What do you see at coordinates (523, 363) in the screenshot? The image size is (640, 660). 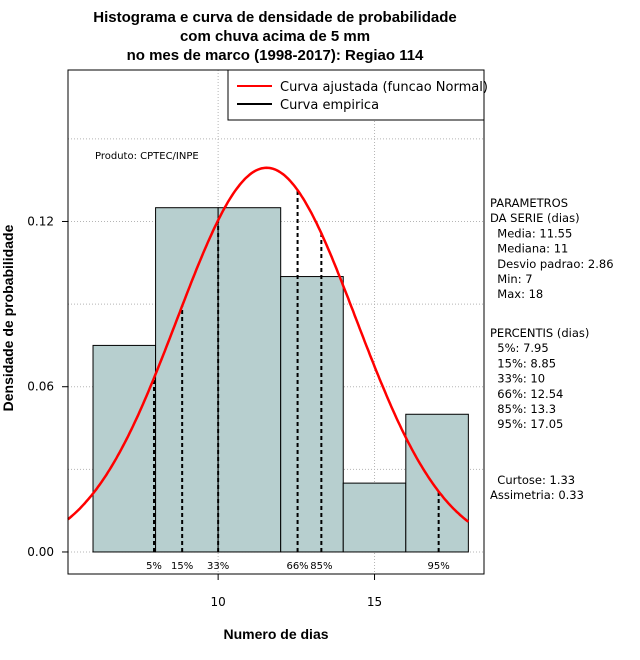 I see `side-percentis-line: 15%: 8.85` at bounding box center [523, 363].